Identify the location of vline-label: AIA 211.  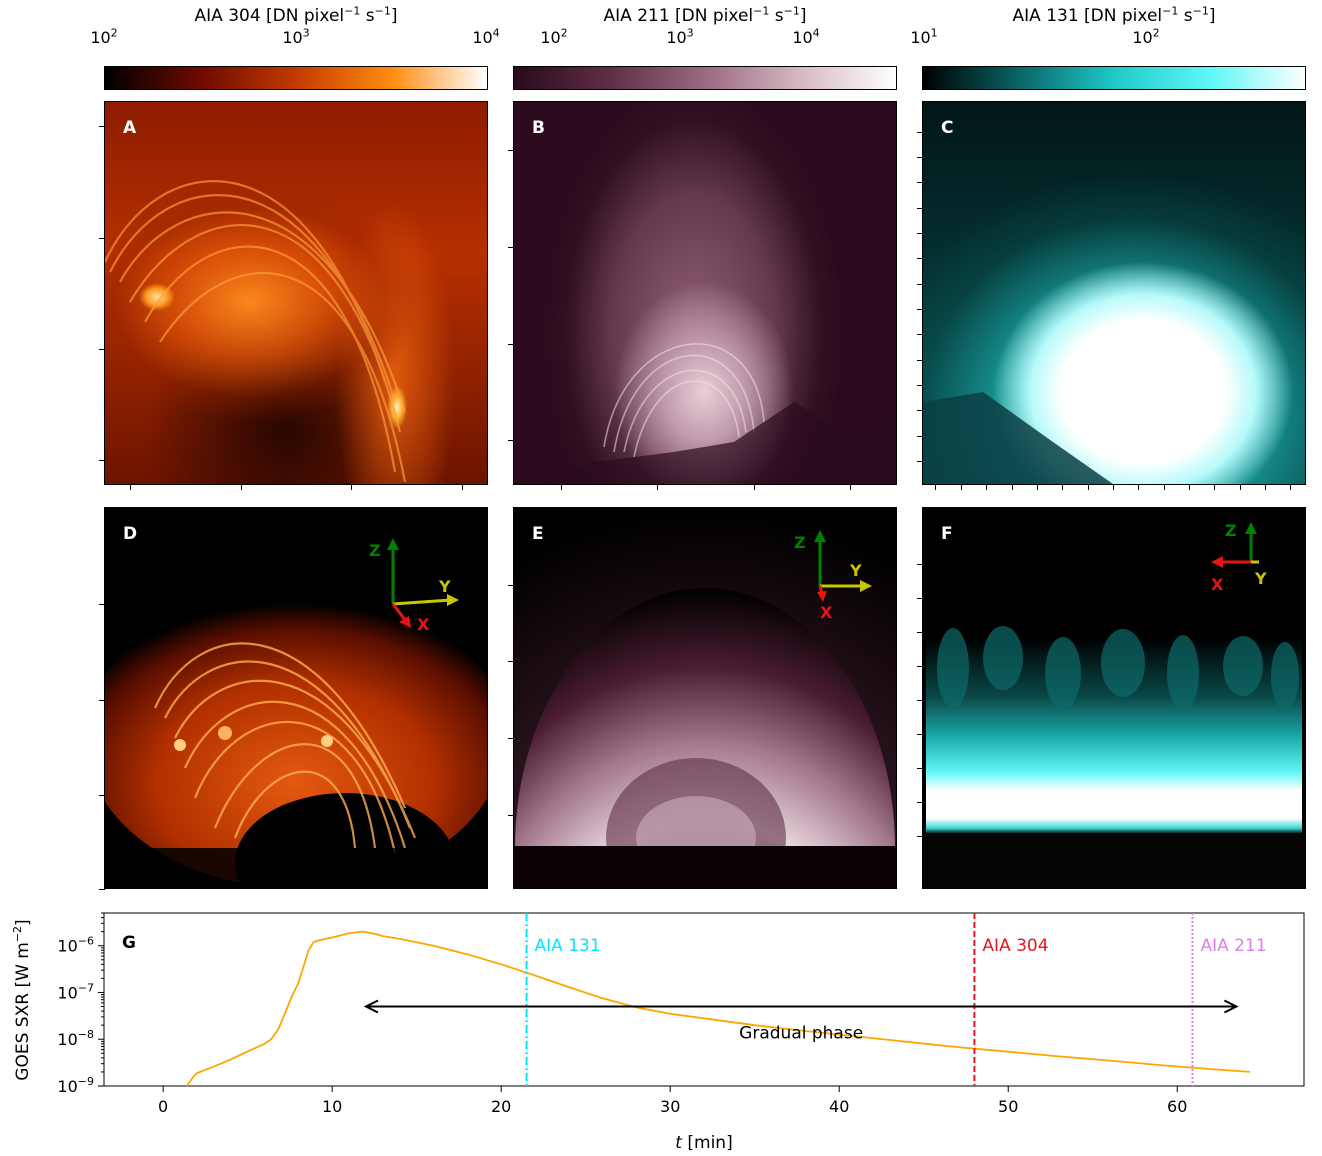
(1233, 946).